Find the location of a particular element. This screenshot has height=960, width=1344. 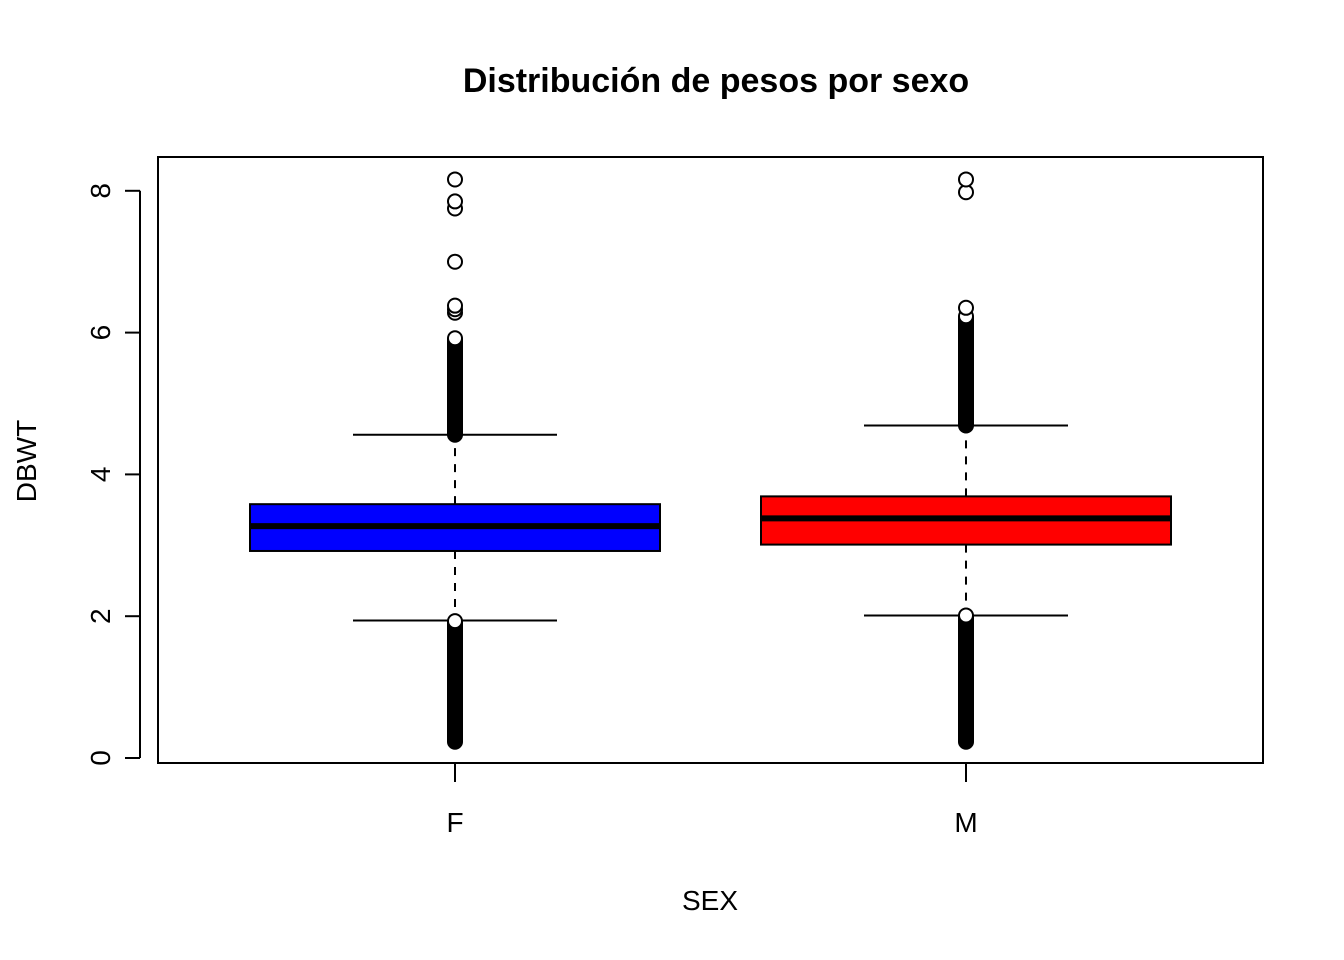

y-tick-label-4: 4 is located at coordinates (100, 475).